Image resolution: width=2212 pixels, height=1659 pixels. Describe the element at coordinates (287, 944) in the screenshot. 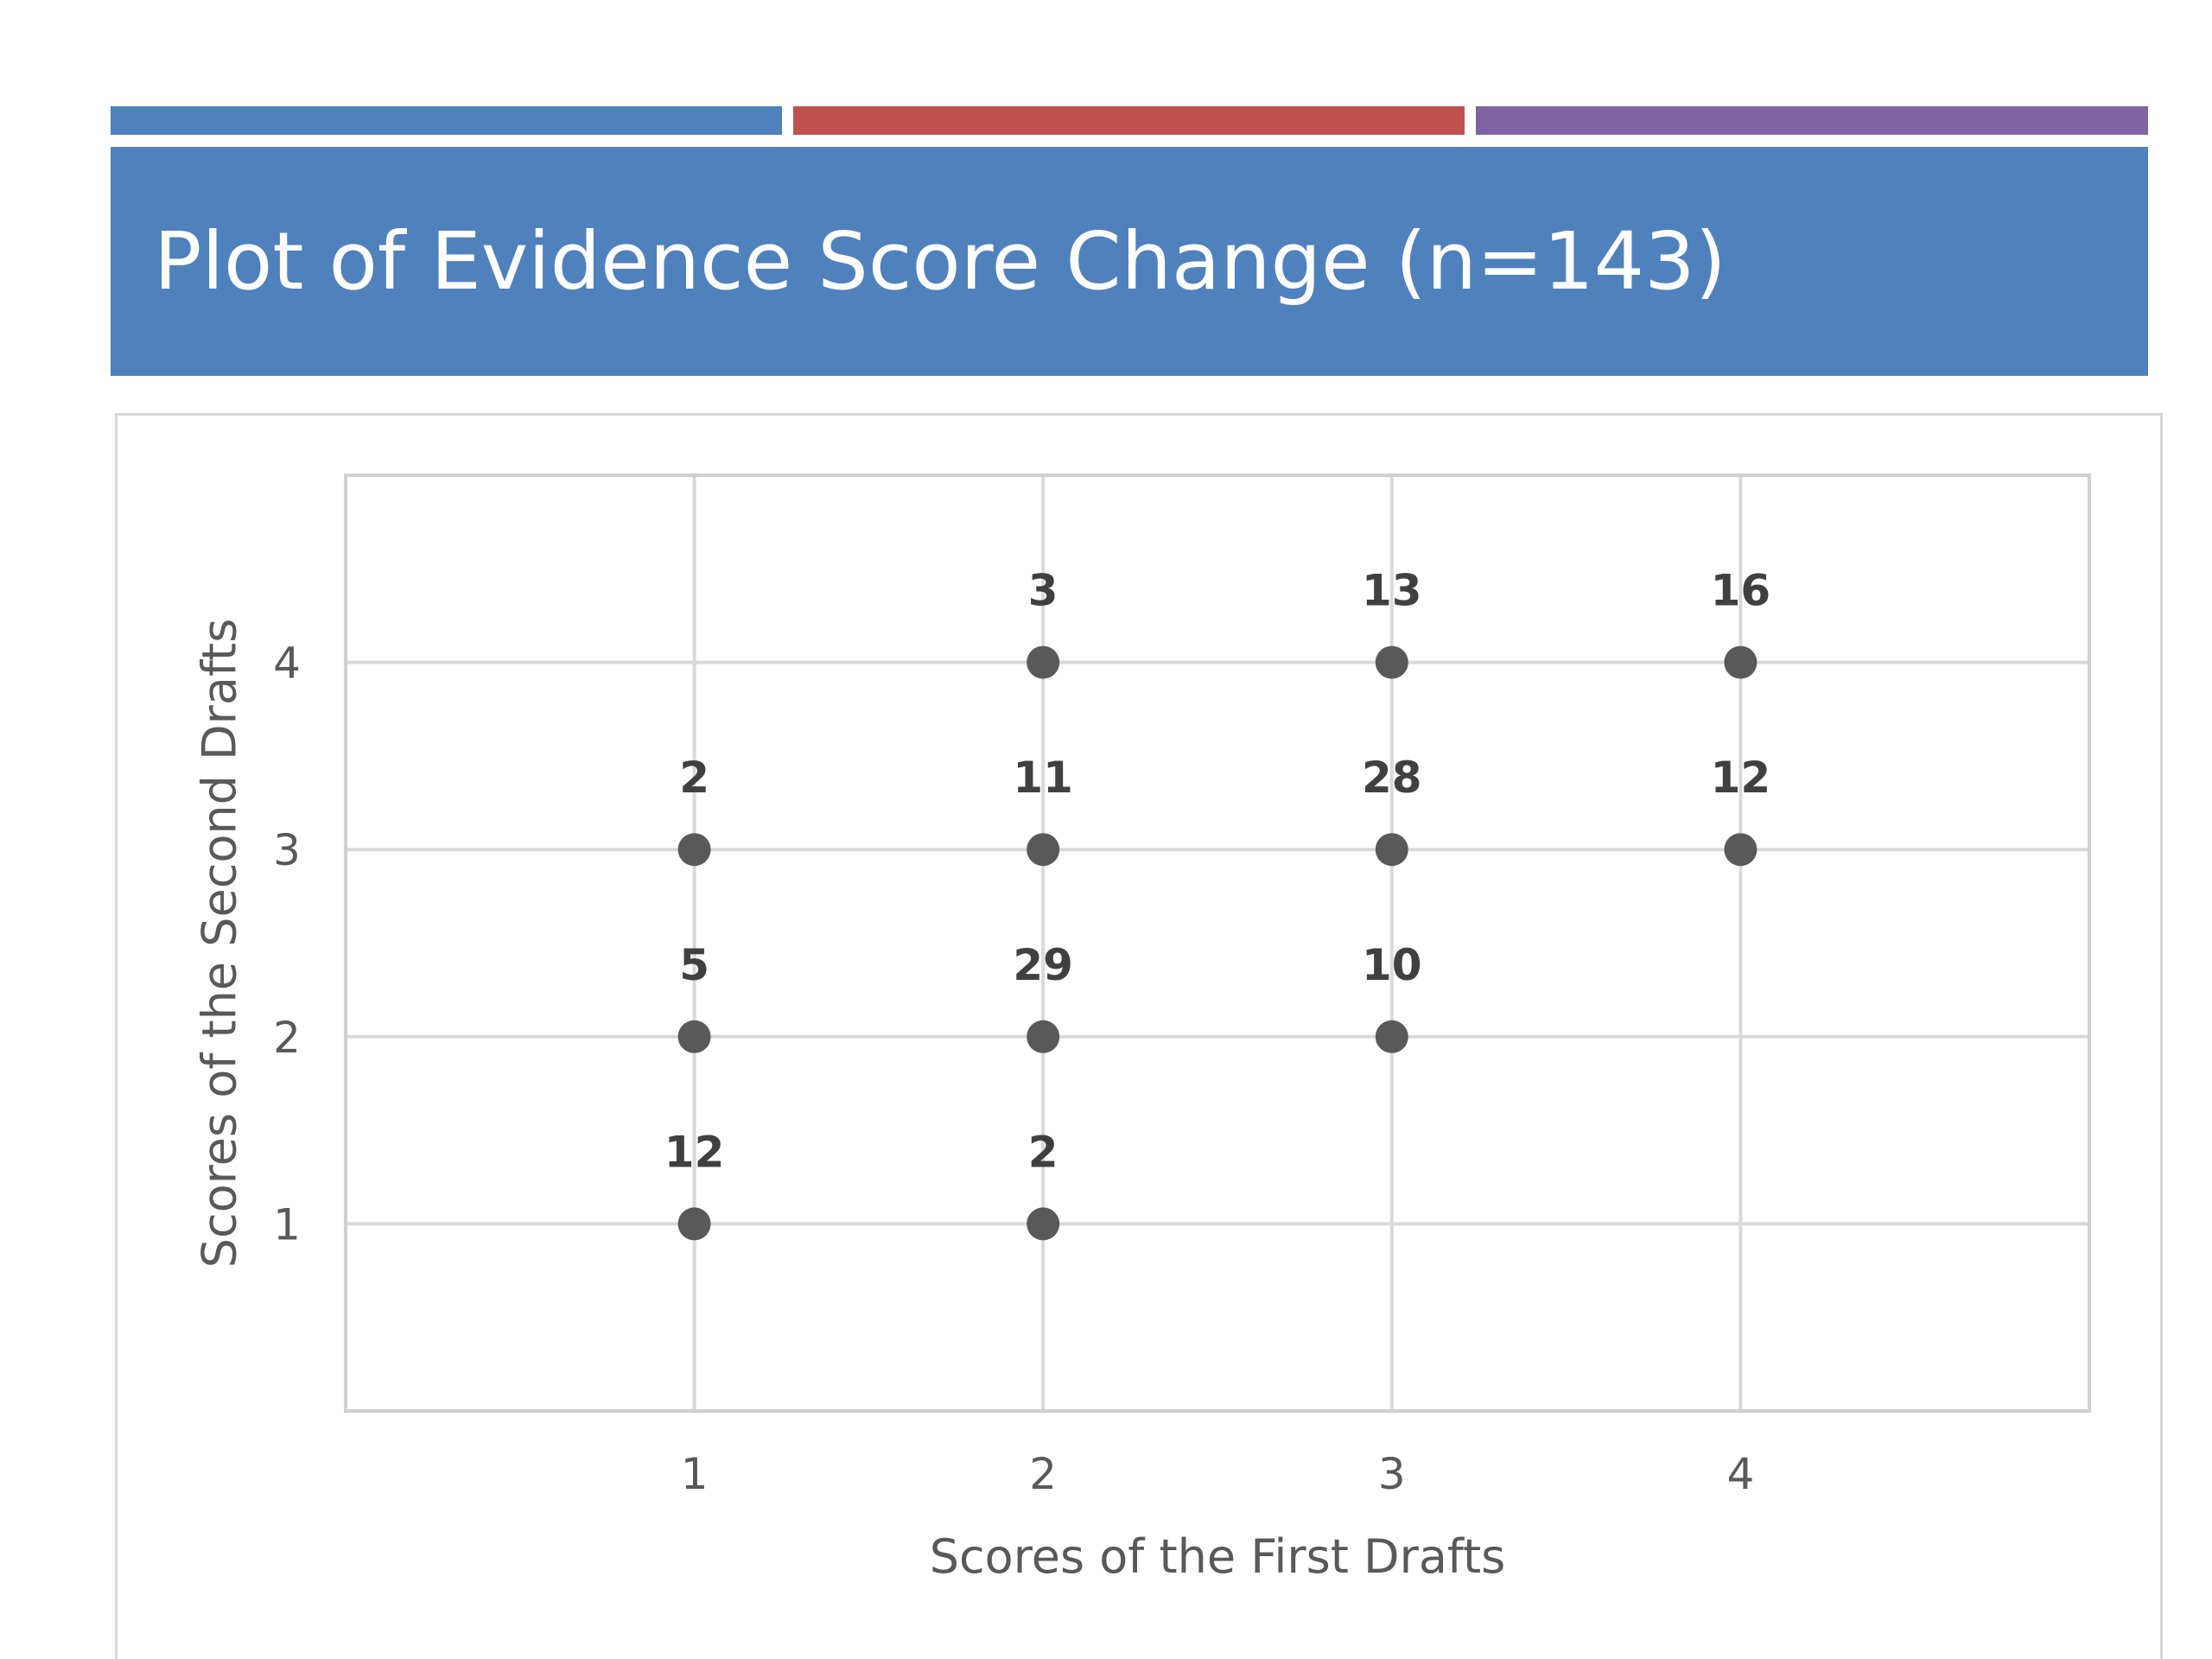

I see `y-tick-labels: 1 2 3 4` at that location.